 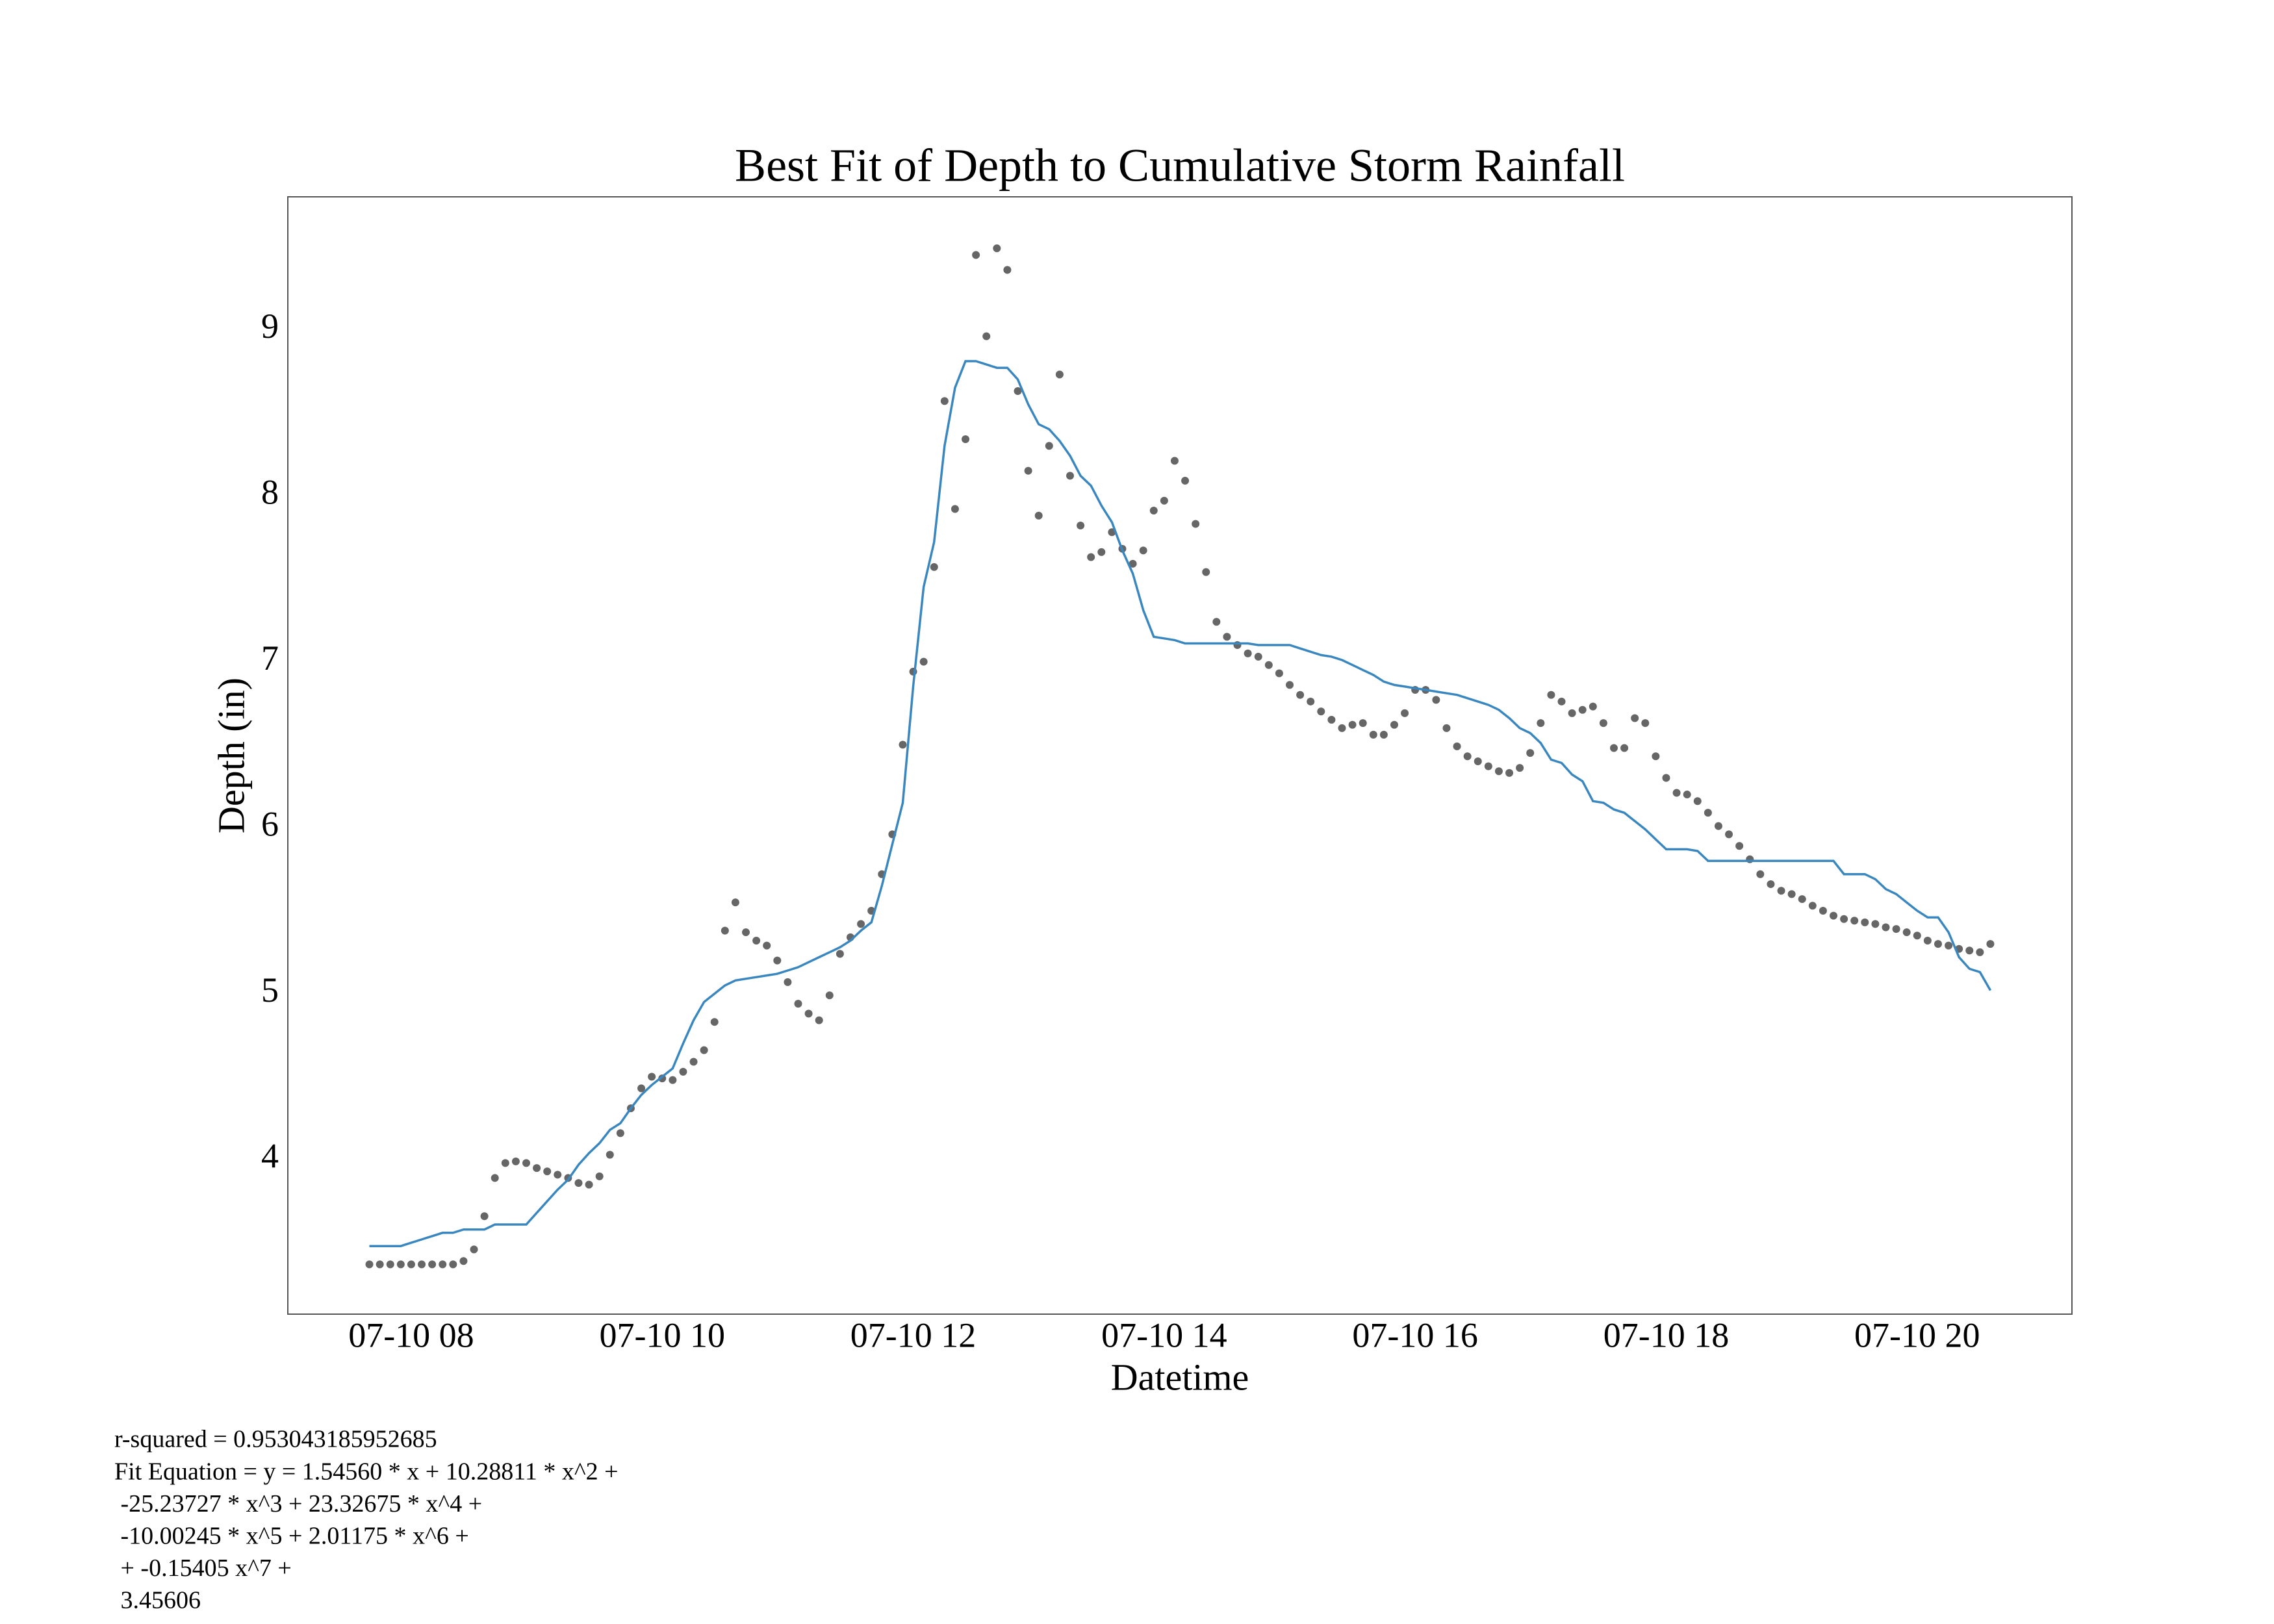 What do you see at coordinates (270, 990) in the screenshot?
I see `y-tick-label: 5` at bounding box center [270, 990].